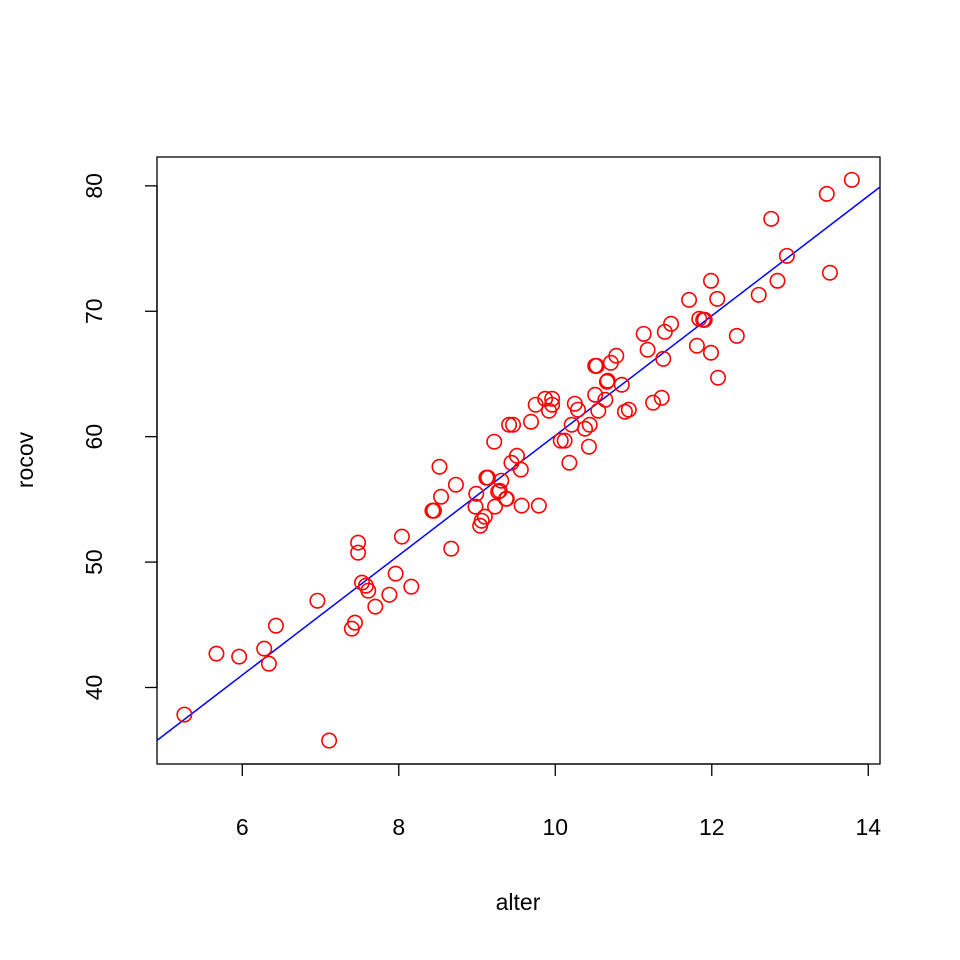 The height and width of the screenshot is (960, 960). I want to click on x-axis: 6 8 10 12 14, so click(558, 801).